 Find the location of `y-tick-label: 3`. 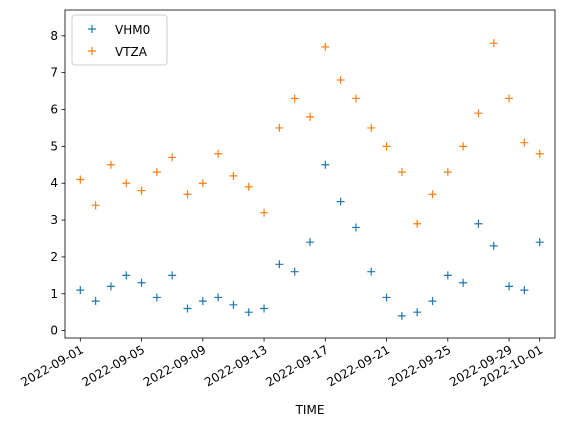

y-tick-label: 3 is located at coordinates (54, 220).